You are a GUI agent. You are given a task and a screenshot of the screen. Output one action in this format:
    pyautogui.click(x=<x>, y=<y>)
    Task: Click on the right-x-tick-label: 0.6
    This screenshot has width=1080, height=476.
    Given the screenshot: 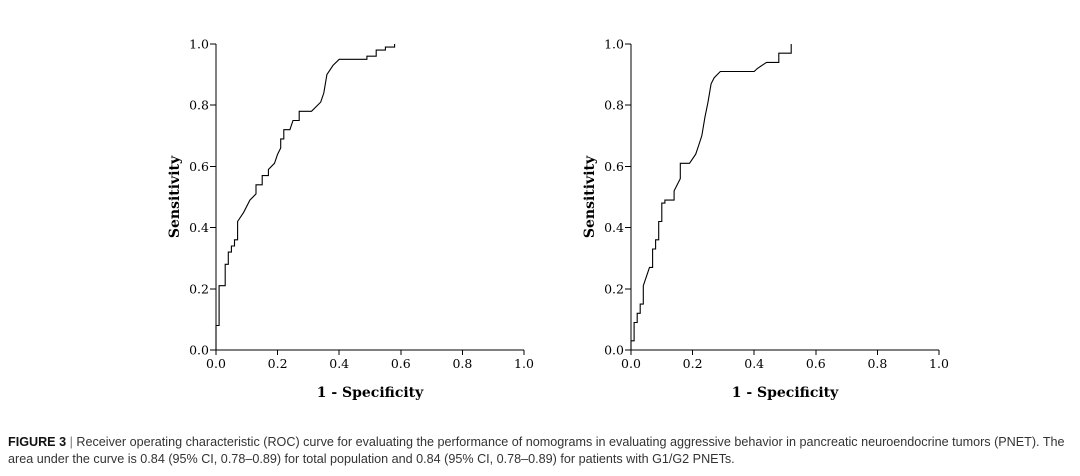 What is the action you would take?
    pyautogui.click(x=816, y=363)
    